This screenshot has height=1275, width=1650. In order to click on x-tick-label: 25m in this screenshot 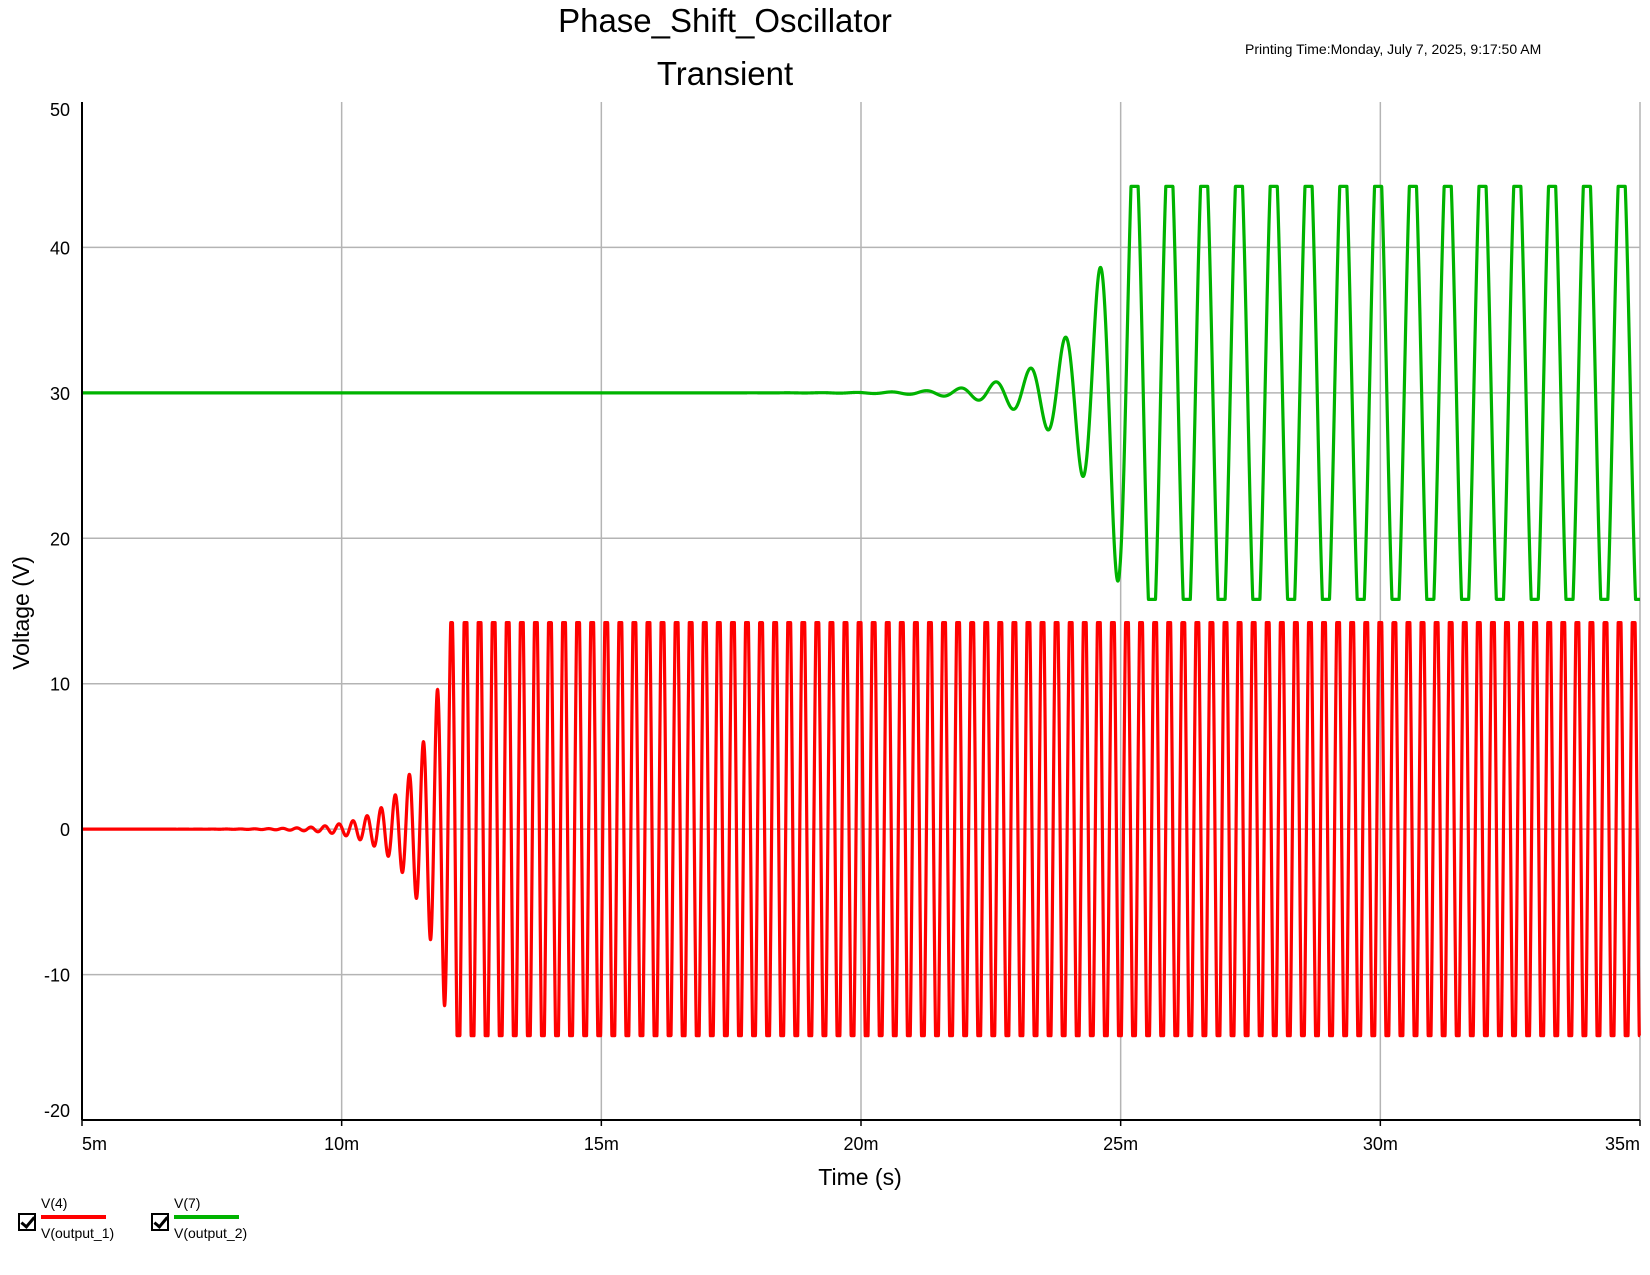, I will do `click(1120, 1144)`.